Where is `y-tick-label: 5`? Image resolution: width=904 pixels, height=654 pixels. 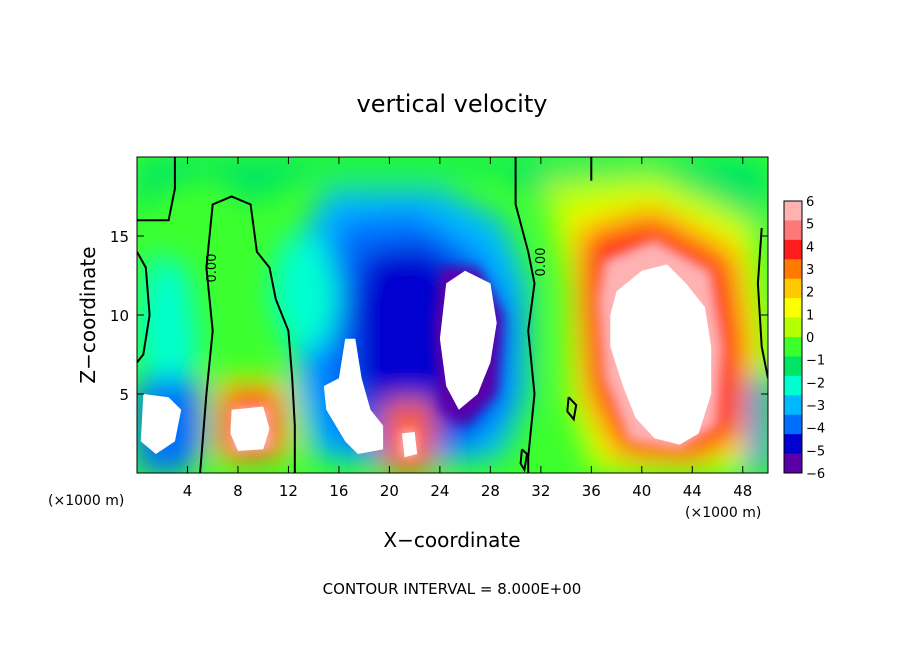 y-tick-label: 5 is located at coordinates (124, 395).